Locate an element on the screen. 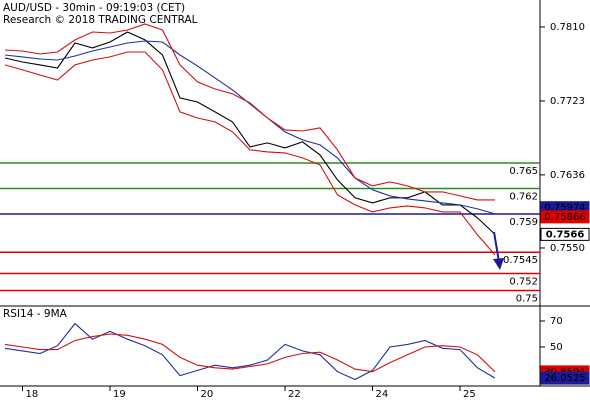 This screenshot has width=590, height=400. y-tick-label: 50 is located at coordinates (556, 347).